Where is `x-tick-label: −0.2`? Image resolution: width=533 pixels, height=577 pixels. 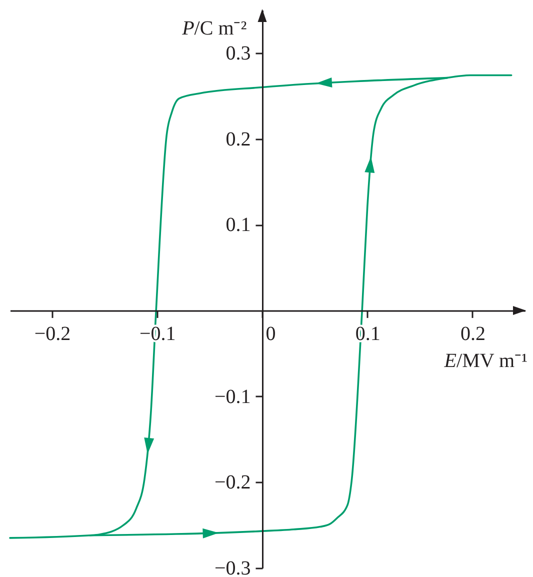
x-tick-label: −0.2 is located at coordinates (52, 333).